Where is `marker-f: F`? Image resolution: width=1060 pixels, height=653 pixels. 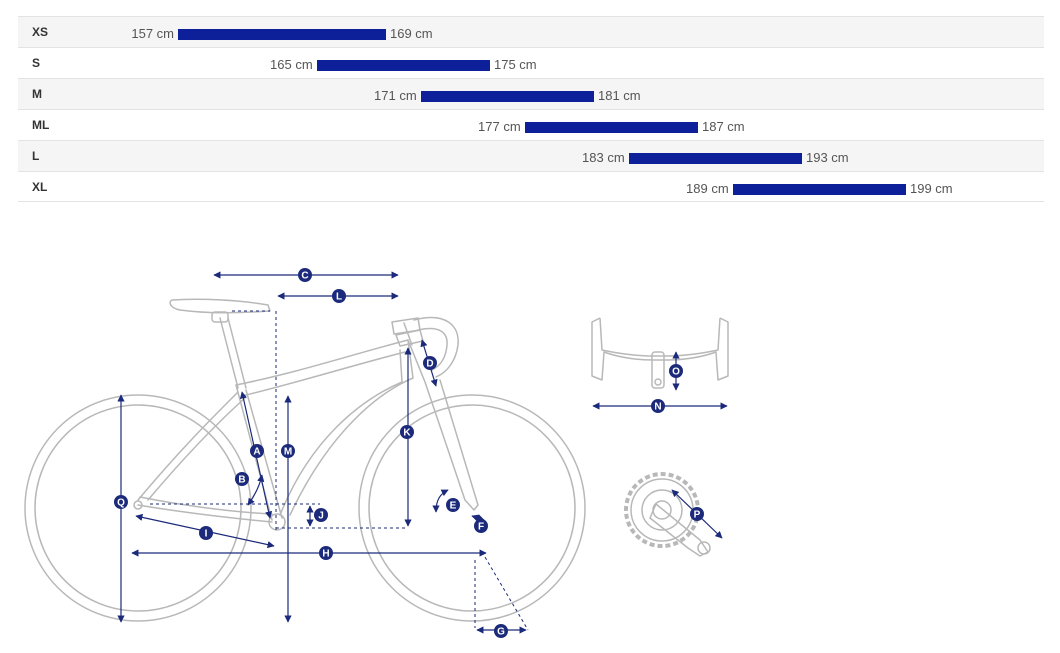 marker-f: F is located at coordinates (481, 526).